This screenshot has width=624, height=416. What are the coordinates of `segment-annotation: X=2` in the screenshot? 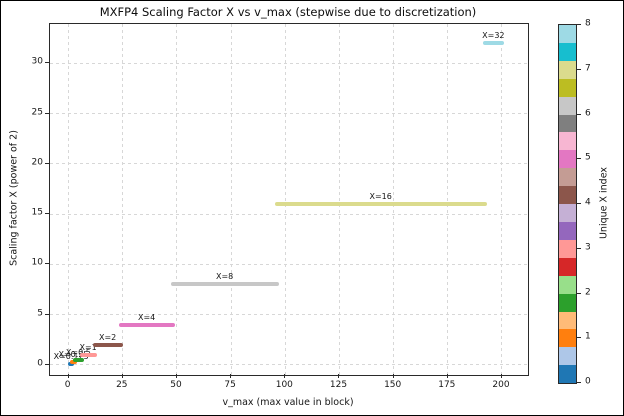 It's located at (107, 337).